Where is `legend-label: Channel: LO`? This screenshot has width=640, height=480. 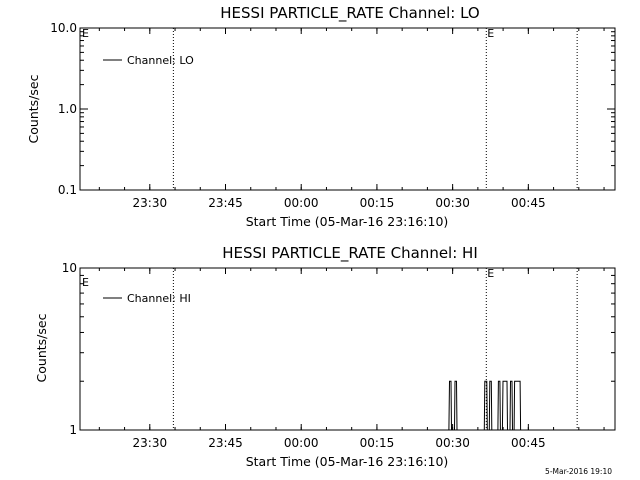 legend-label: Channel: LO is located at coordinates (160, 60).